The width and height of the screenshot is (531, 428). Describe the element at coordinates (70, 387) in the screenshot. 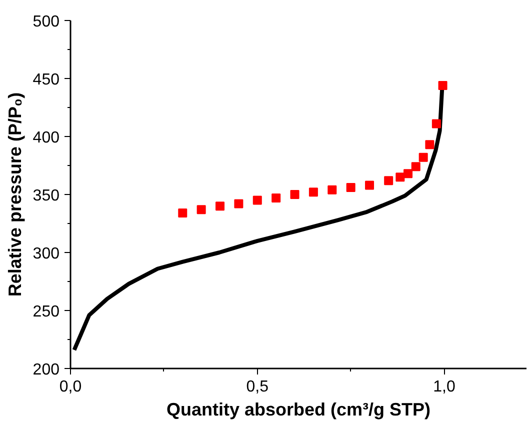

I see `x-tick-label: 0,0` at that location.